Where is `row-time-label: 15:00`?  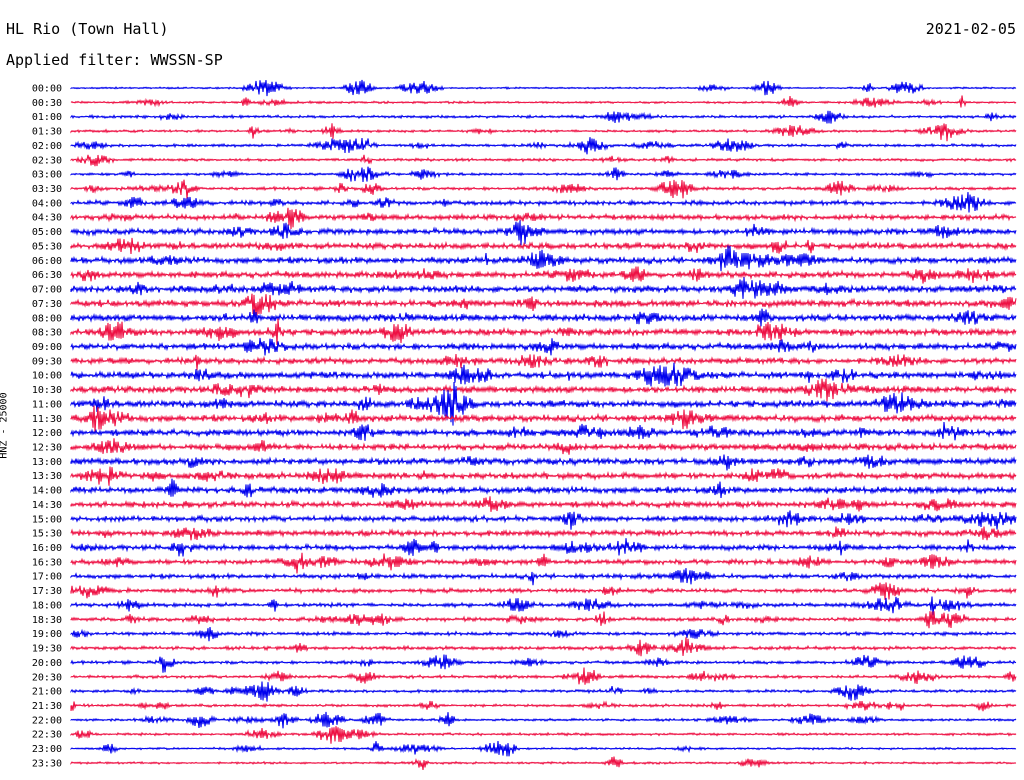 row-time-label: 15:00 is located at coordinates (47, 519).